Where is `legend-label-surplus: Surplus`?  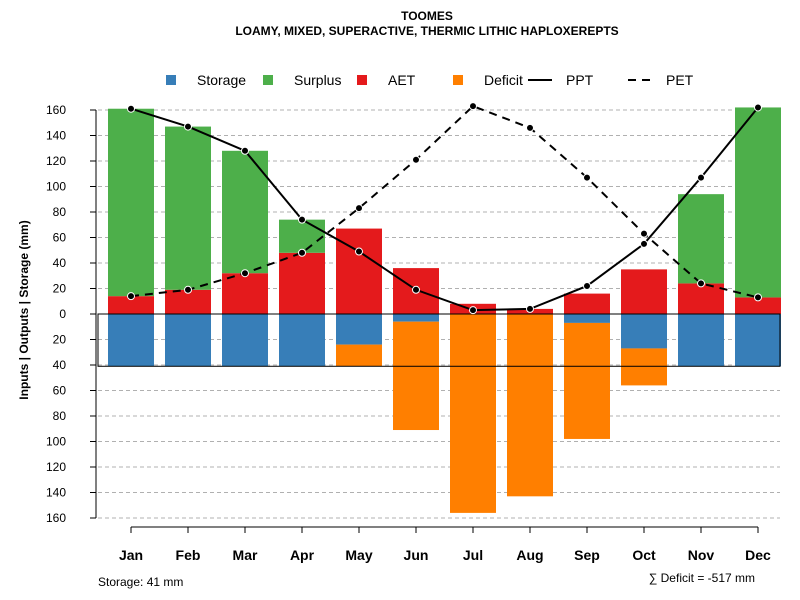 legend-label-surplus: Surplus is located at coordinates (317, 80).